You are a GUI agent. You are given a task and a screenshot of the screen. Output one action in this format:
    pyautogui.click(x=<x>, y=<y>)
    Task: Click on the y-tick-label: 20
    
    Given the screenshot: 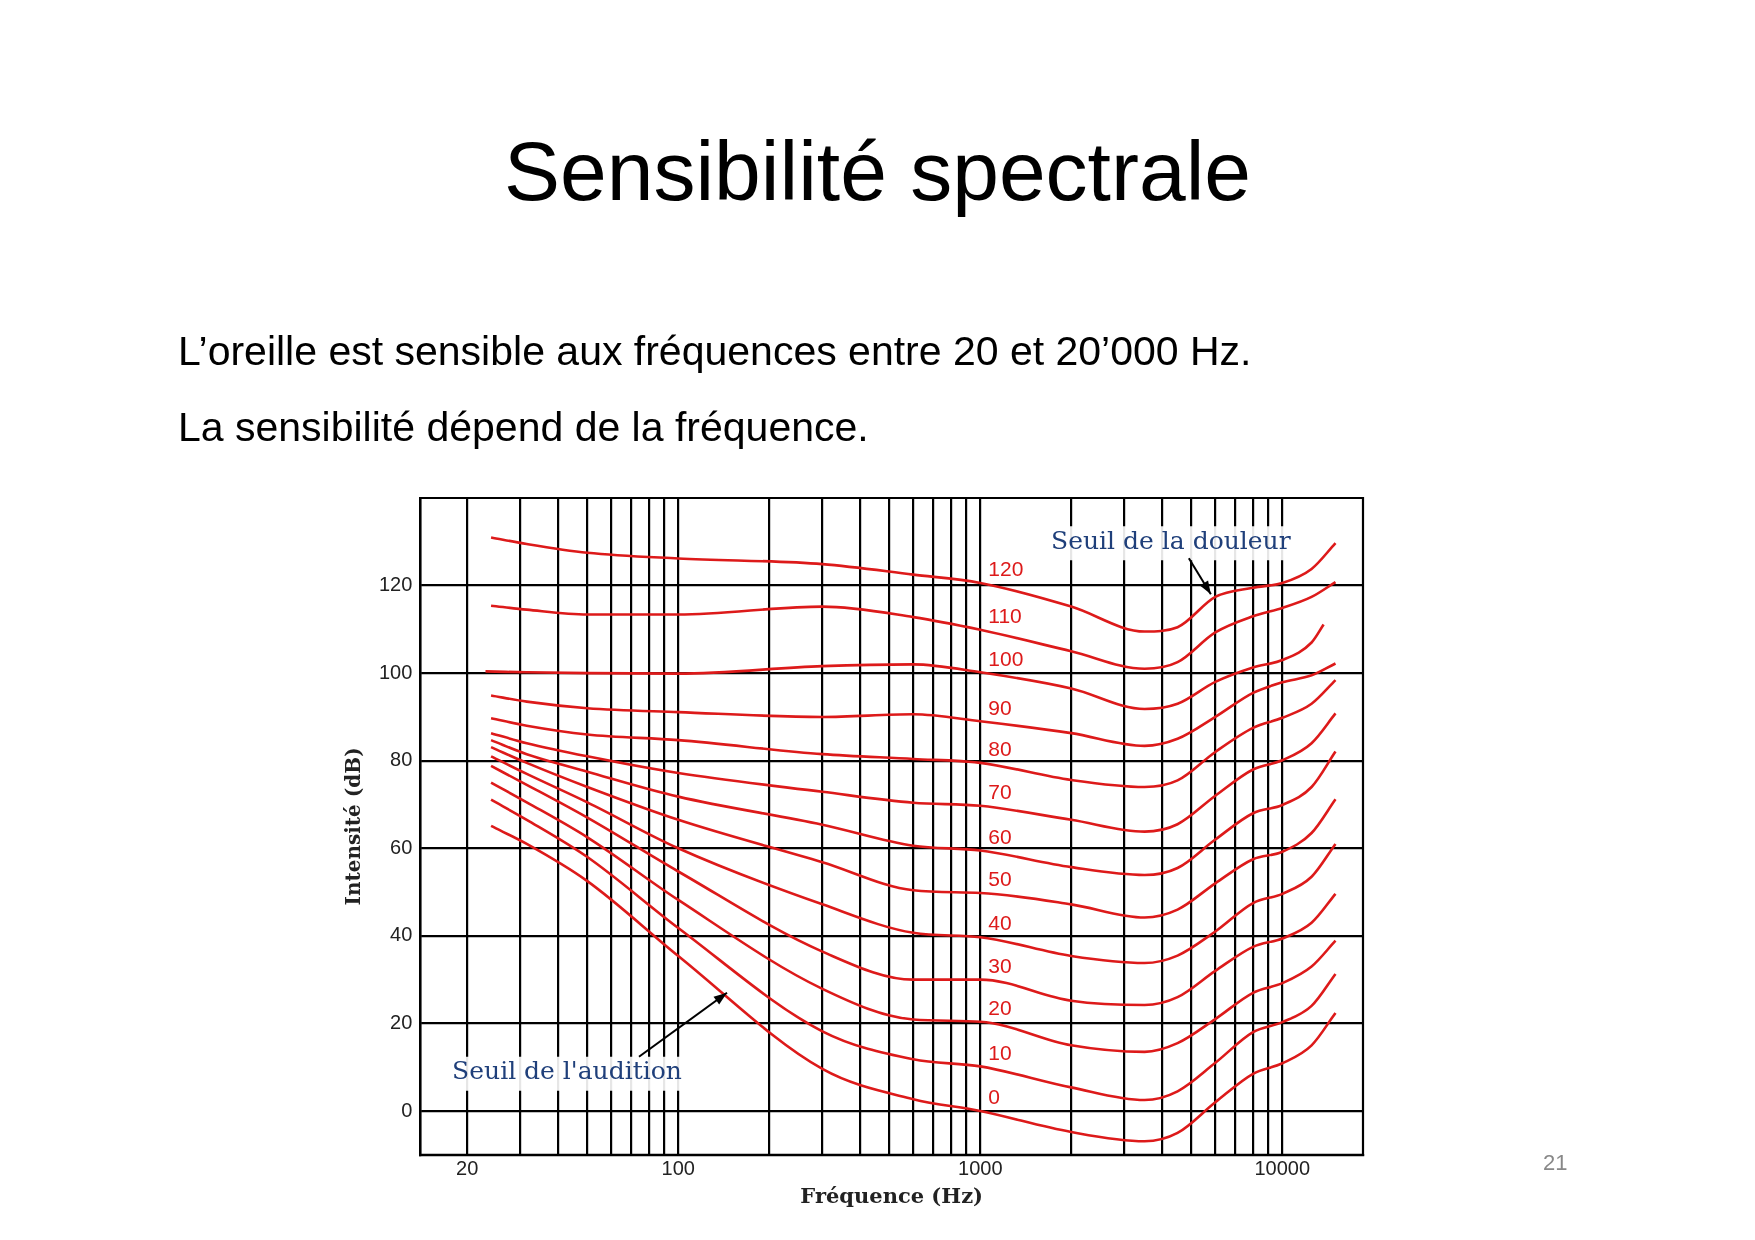 What is the action you would take?
    pyautogui.click(x=401, y=1021)
    